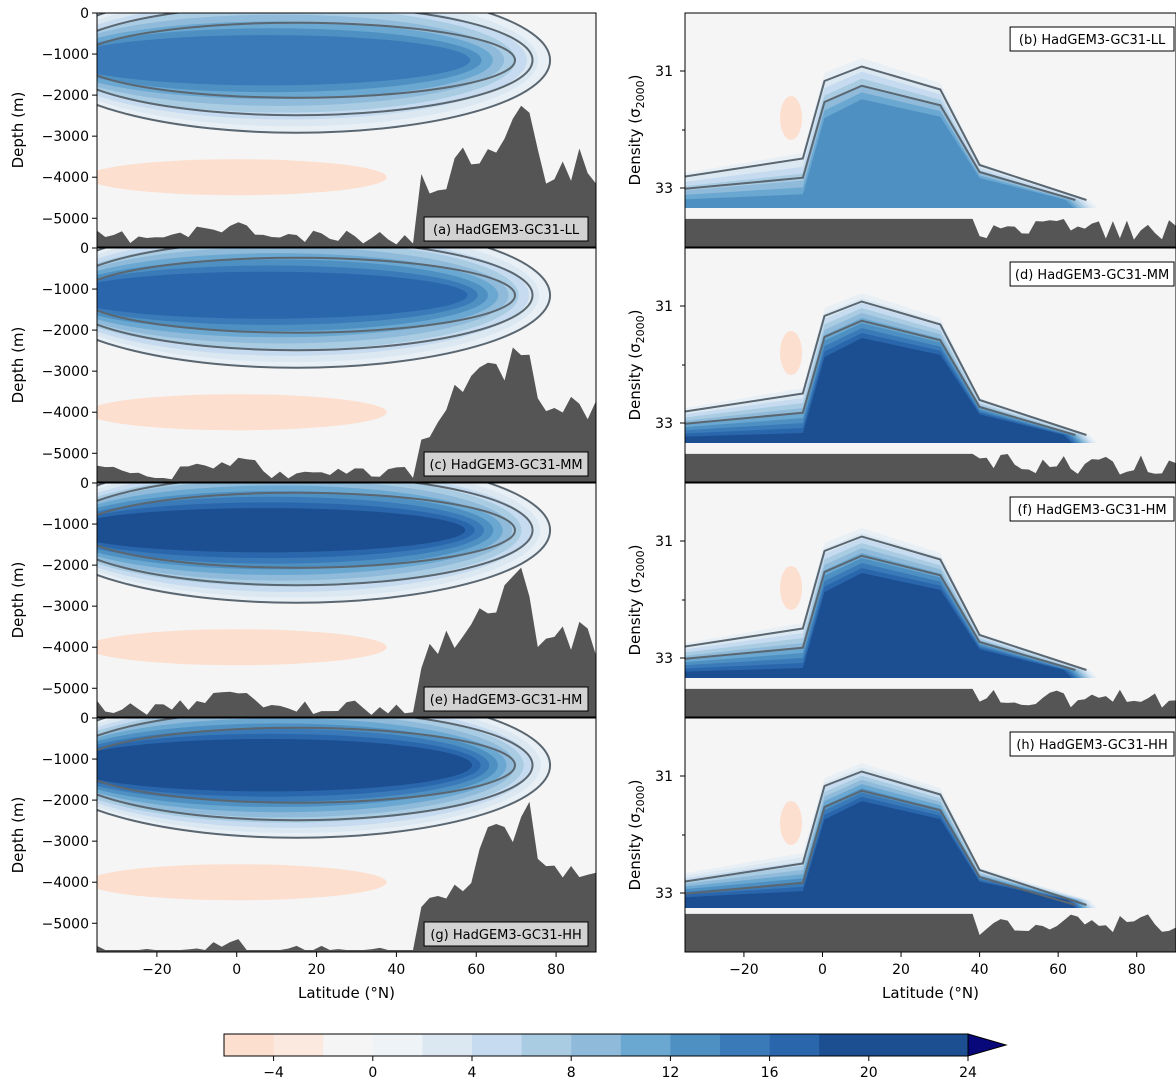 The height and width of the screenshot is (1083, 1176). What do you see at coordinates (556, 970) in the screenshot?
I see `xtick-label: 80` at bounding box center [556, 970].